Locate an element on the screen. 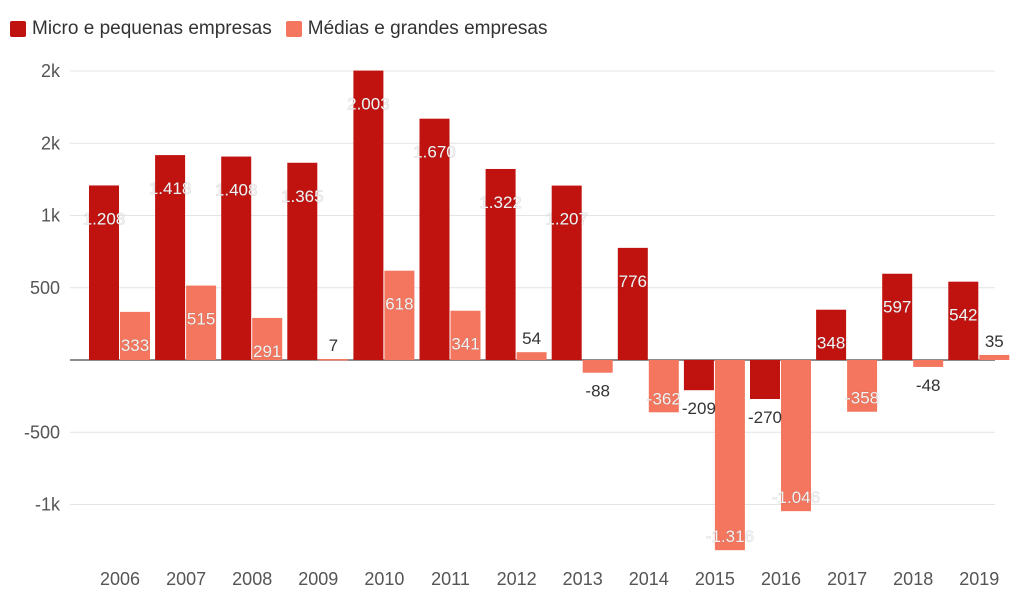 This screenshot has height=599, width=1028. data-label-micro: -270 is located at coordinates (765, 417).